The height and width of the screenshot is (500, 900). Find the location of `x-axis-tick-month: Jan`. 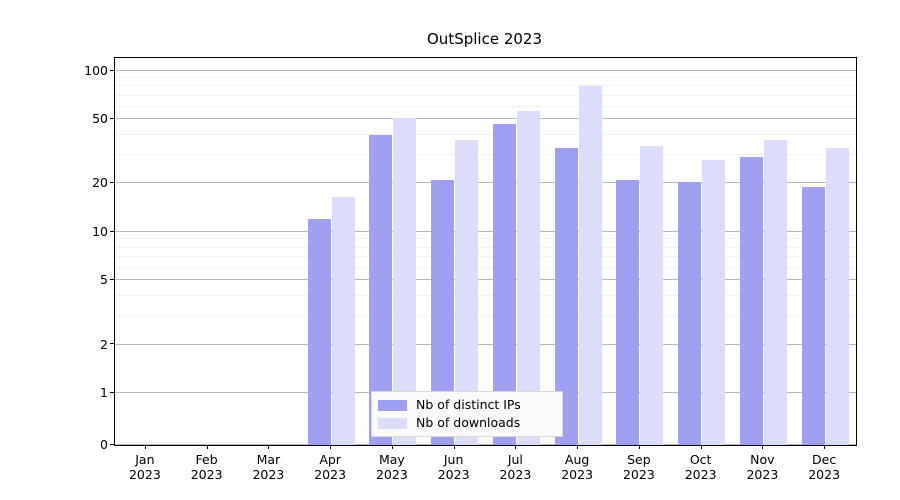

x-axis-tick-month: Jan is located at coordinates (145, 459).